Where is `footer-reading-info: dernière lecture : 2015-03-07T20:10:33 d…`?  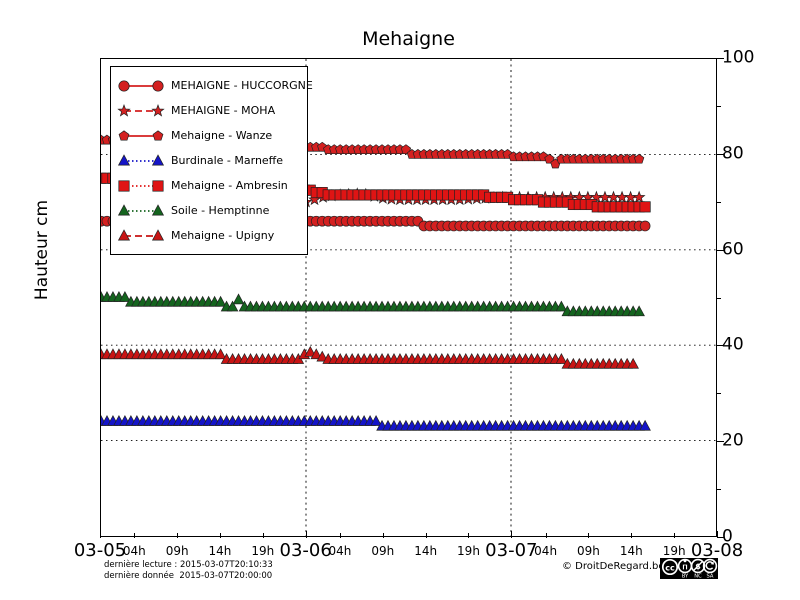 footer-reading-info: dernière lecture : 2015-03-07T20:10:33 d… is located at coordinates (188, 571).